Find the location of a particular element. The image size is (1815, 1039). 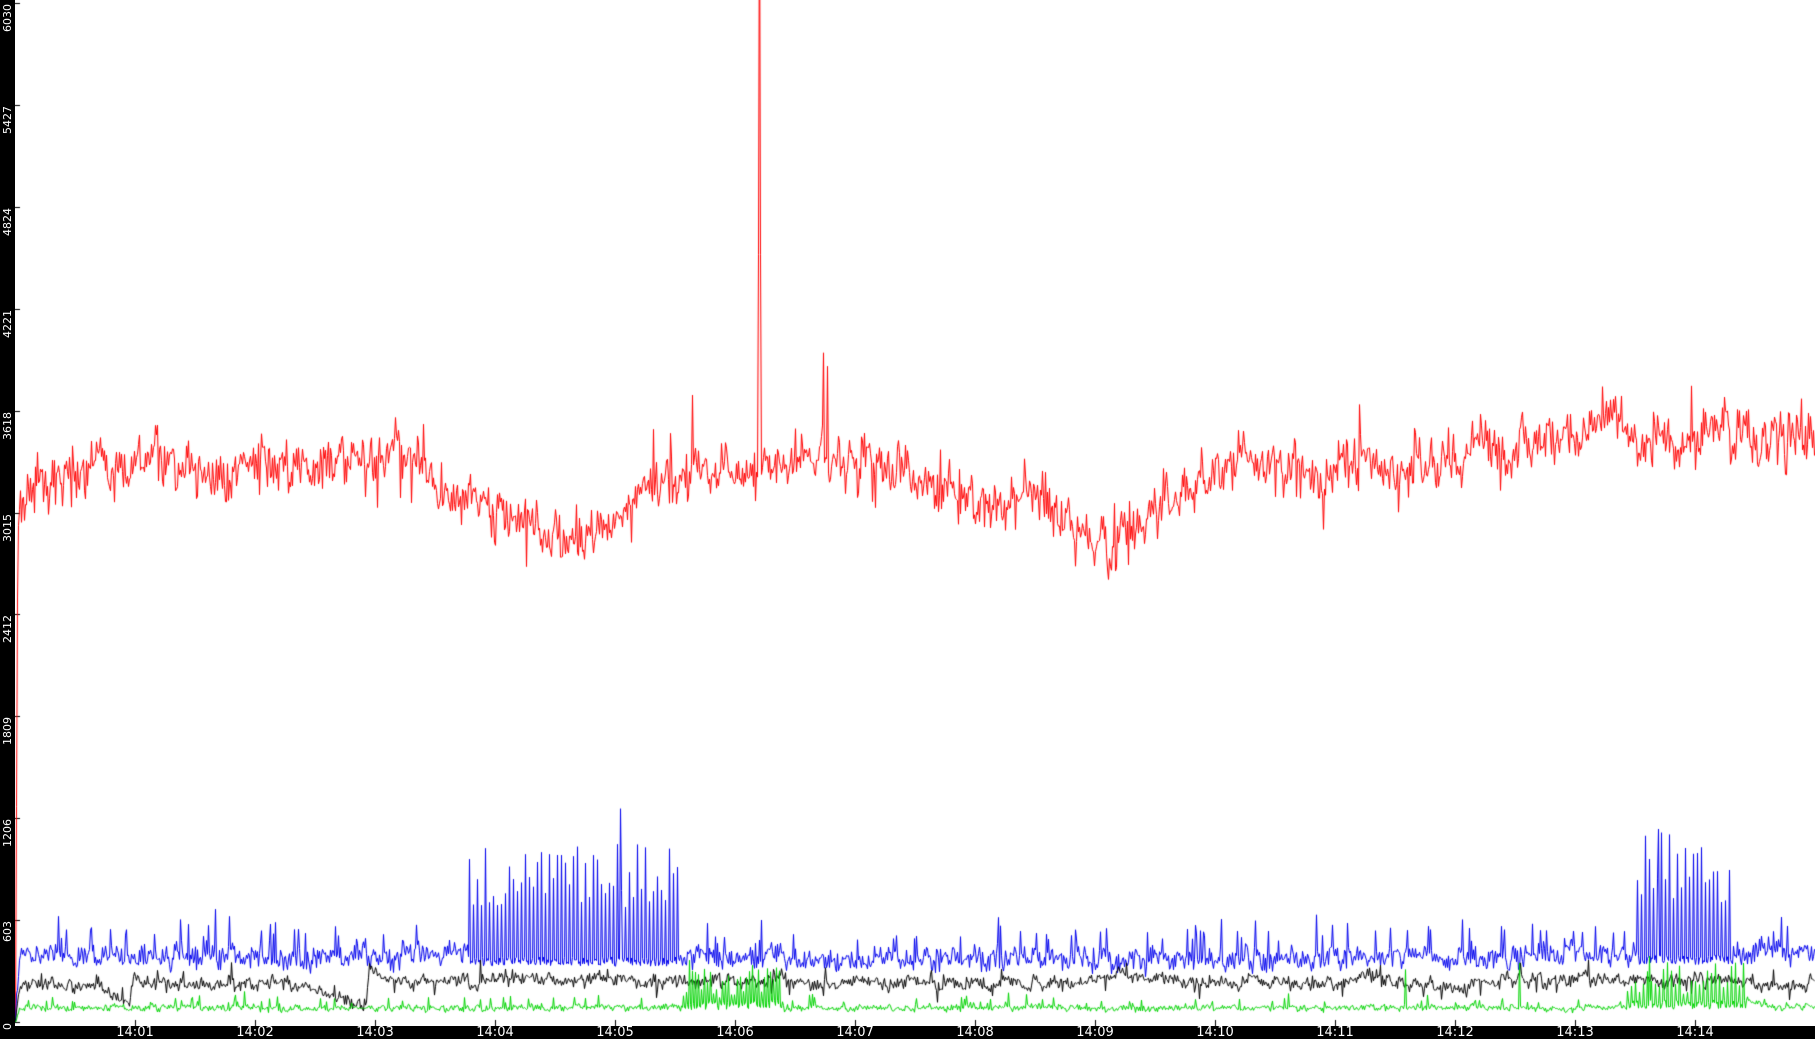

x-tick-label: 14:09 is located at coordinates (1095, 1032).